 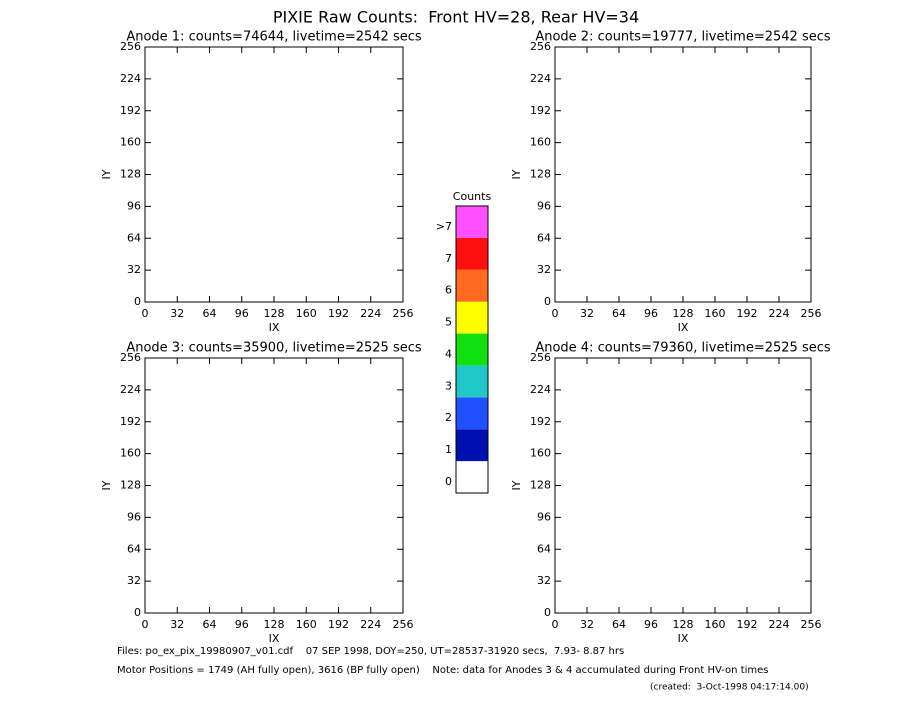 What do you see at coordinates (448, 417) in the screenshot?
I see `colorbar-label: 2` at bounding box center [448, 417].